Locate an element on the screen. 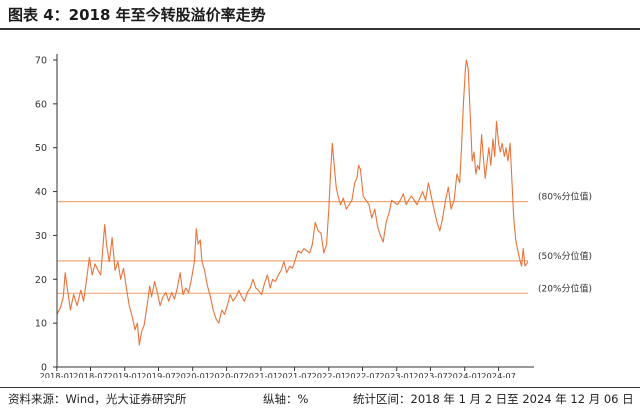 This screenshot has height=412, width=640. y-tick-label: 0 is located at coordinates (44, 368).